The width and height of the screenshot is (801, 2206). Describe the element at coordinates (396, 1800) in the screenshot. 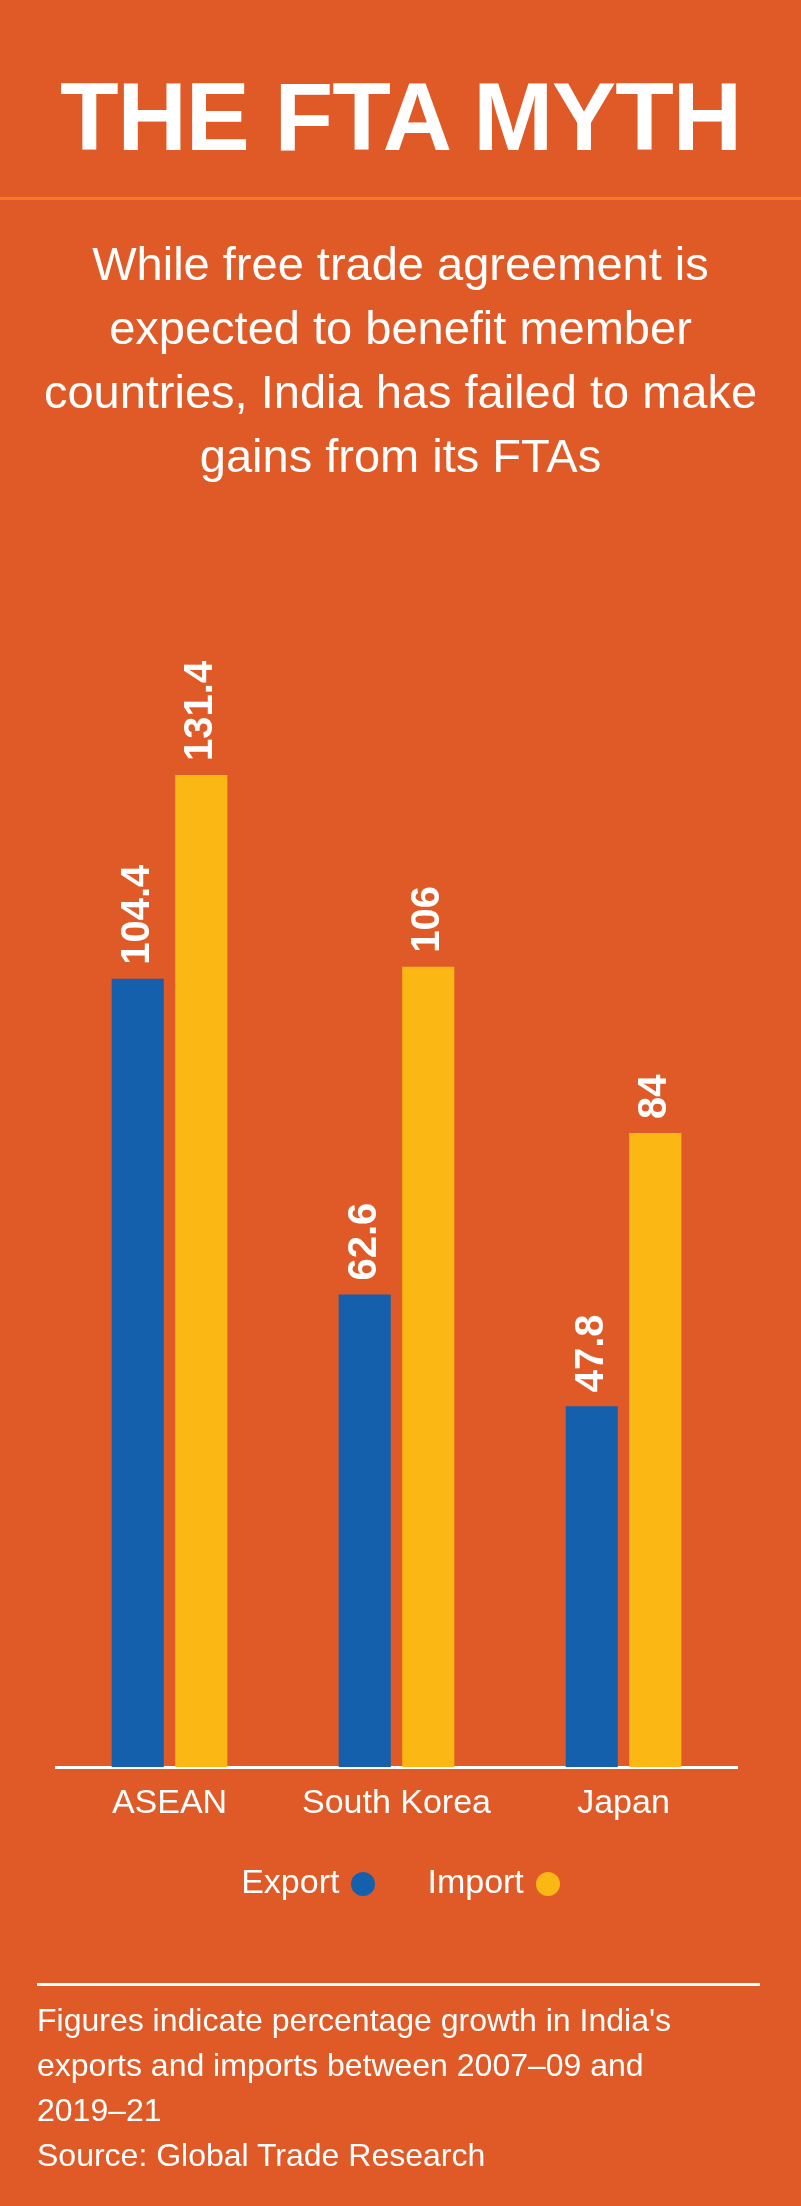

I see `x-tick-label: South Korea` at that location.